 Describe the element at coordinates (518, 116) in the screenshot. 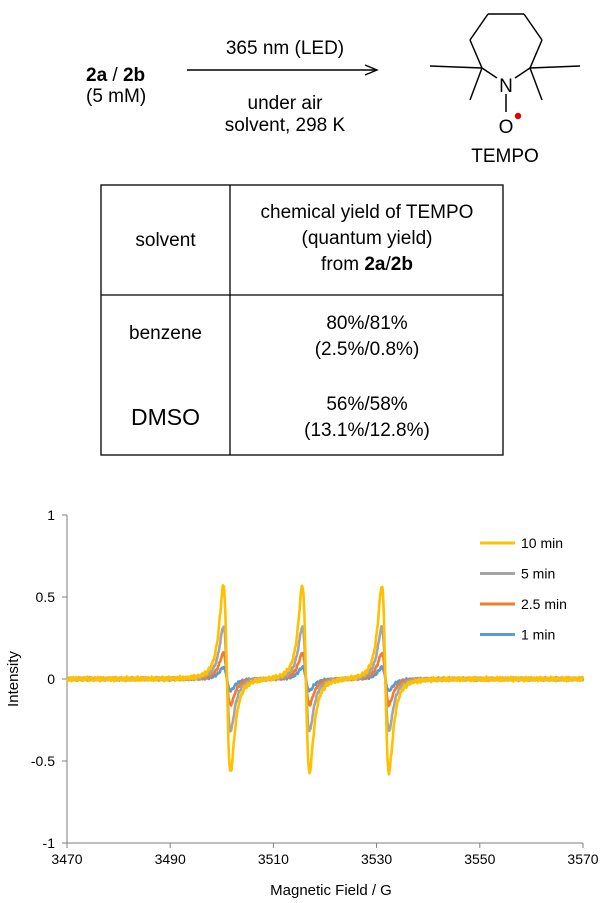

I see `radical-dot-icon` at that location.